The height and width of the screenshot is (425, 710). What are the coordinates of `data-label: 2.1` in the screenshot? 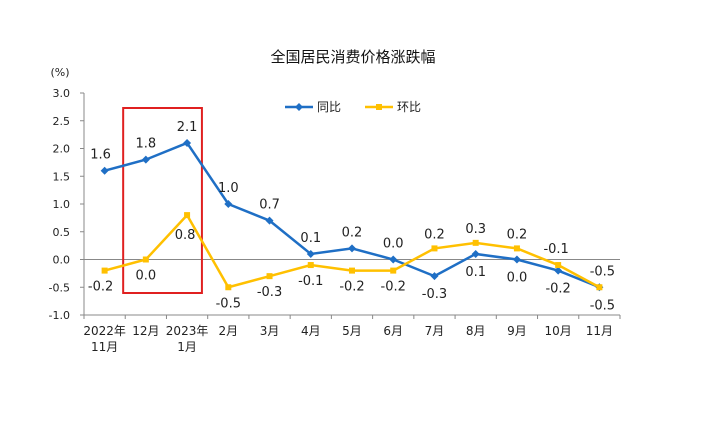 It's located at (187, 127).